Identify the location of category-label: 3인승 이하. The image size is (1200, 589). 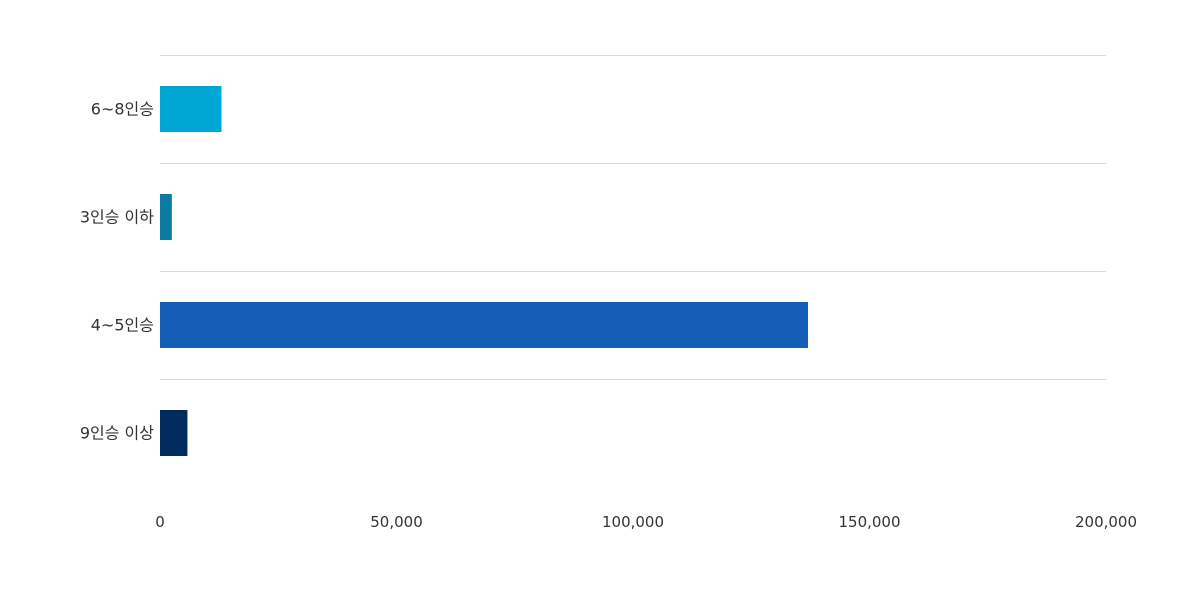
(117, 217).